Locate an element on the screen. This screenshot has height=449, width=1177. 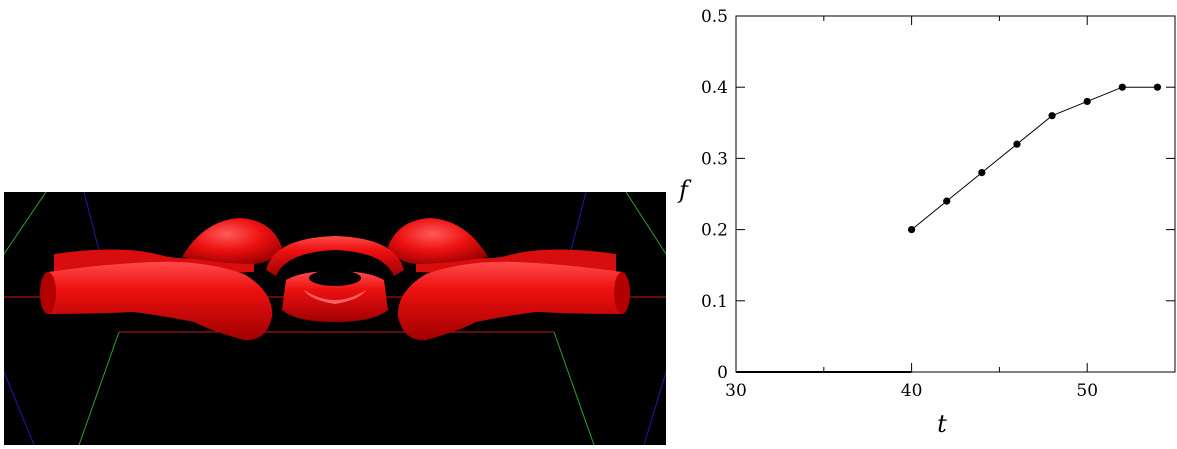
y-tick-label: 0.4 is located at coordinates (714, 88).